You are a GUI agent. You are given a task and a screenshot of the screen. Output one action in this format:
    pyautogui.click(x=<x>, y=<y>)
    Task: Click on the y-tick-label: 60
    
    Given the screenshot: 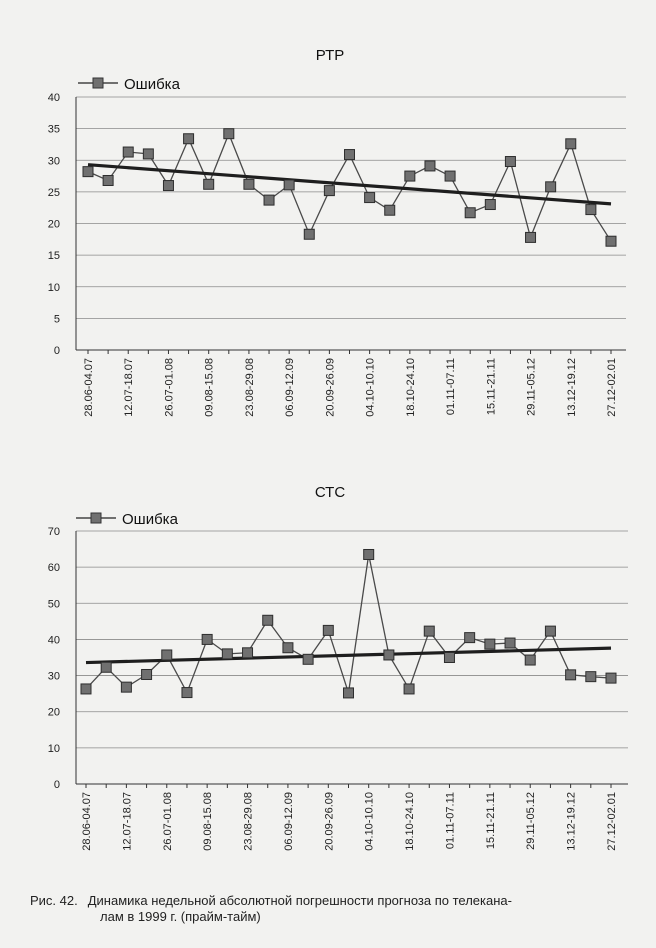 What is the action you would take?
    pyautogui.click(x=54, y=568)
    